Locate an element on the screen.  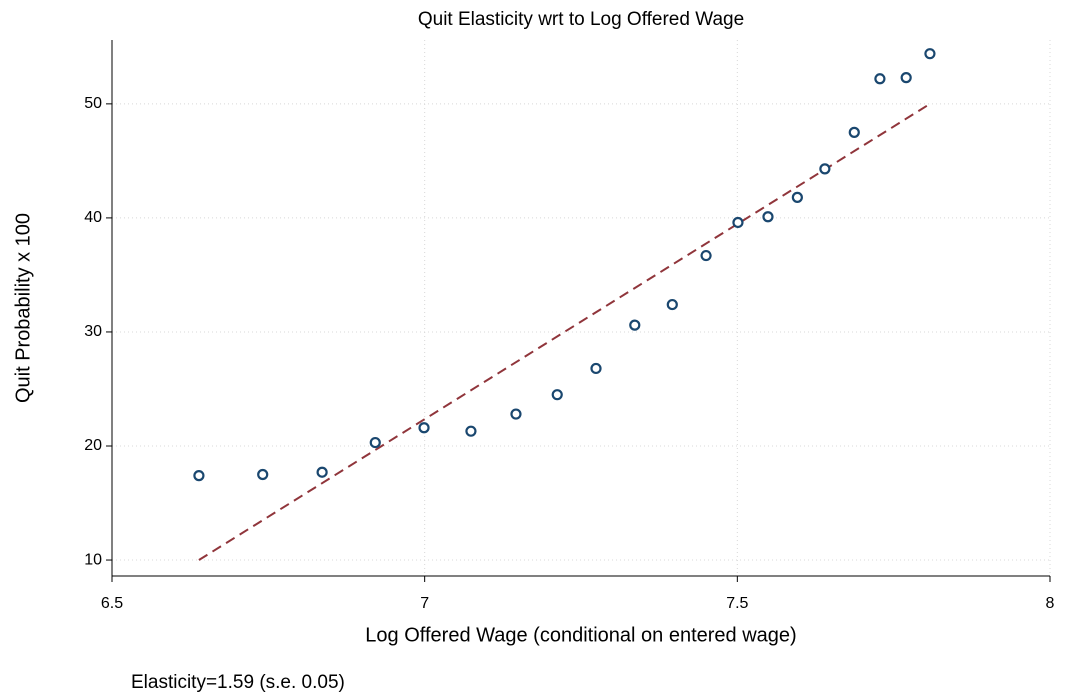
y-tick-label: 40 is located at coordinates (93, 217).